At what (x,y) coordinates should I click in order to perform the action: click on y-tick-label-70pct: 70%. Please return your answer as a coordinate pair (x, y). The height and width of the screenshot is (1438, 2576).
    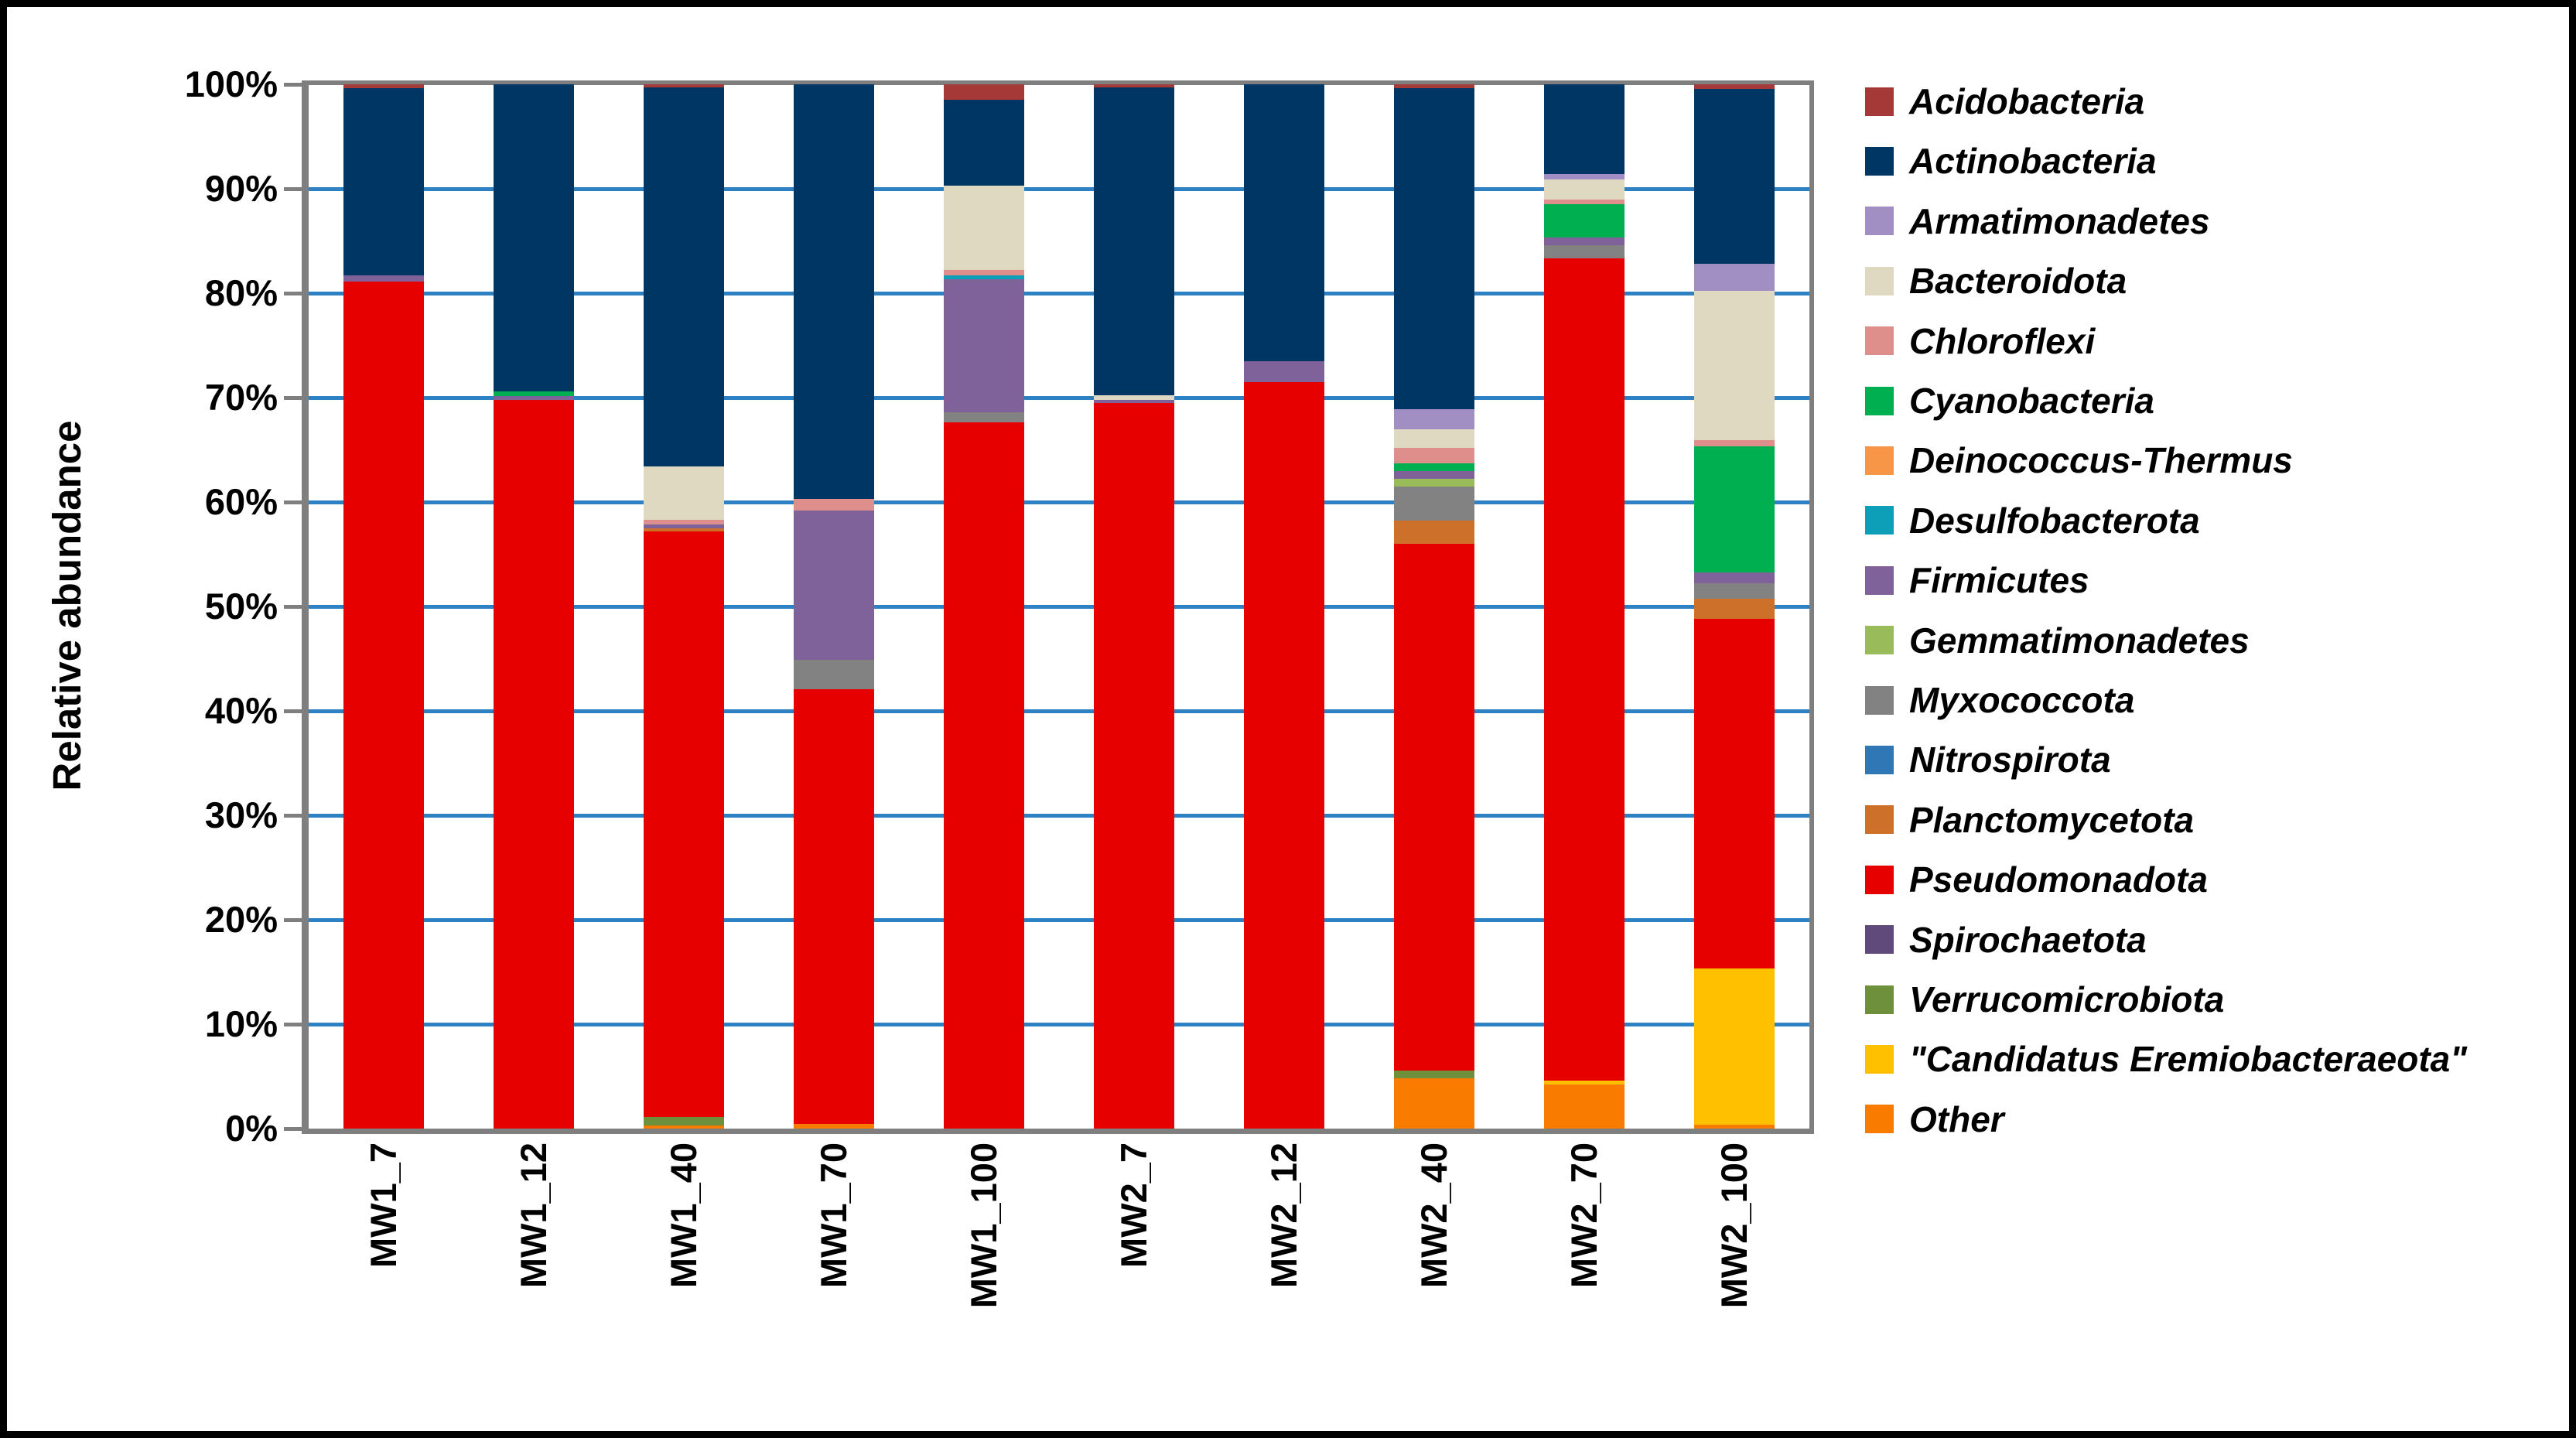
    Looking at the image, I should click on (241, 397).